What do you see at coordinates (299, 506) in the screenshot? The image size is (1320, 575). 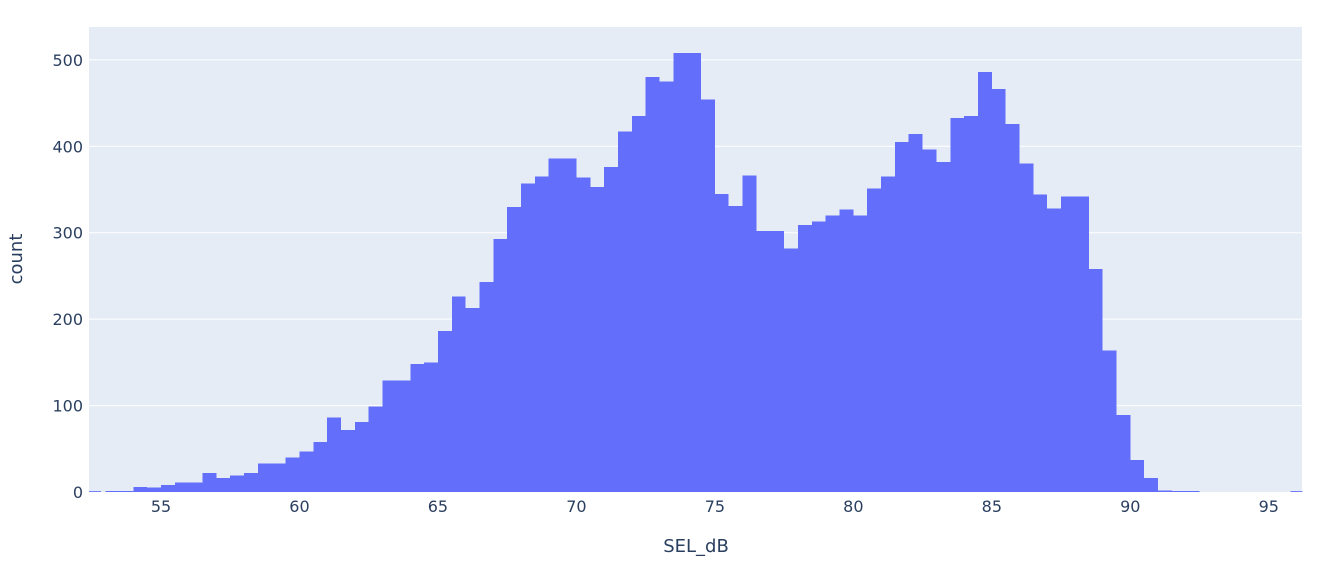 I see `x-tick-label: 60` at bounding box center [299, 506].